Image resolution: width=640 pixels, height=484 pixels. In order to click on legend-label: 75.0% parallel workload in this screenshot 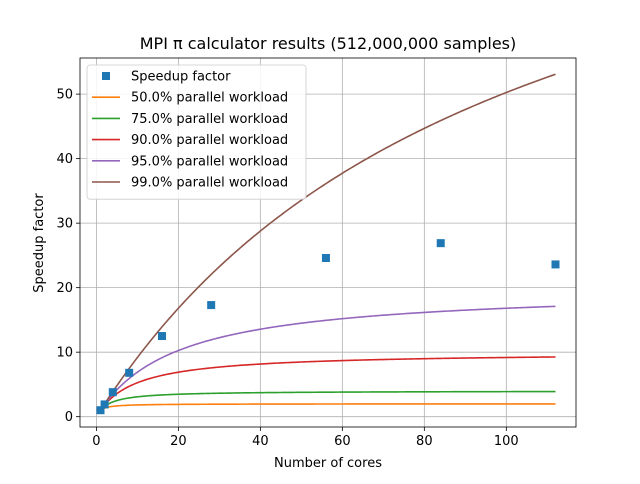, I will do `click(209, 119)`.